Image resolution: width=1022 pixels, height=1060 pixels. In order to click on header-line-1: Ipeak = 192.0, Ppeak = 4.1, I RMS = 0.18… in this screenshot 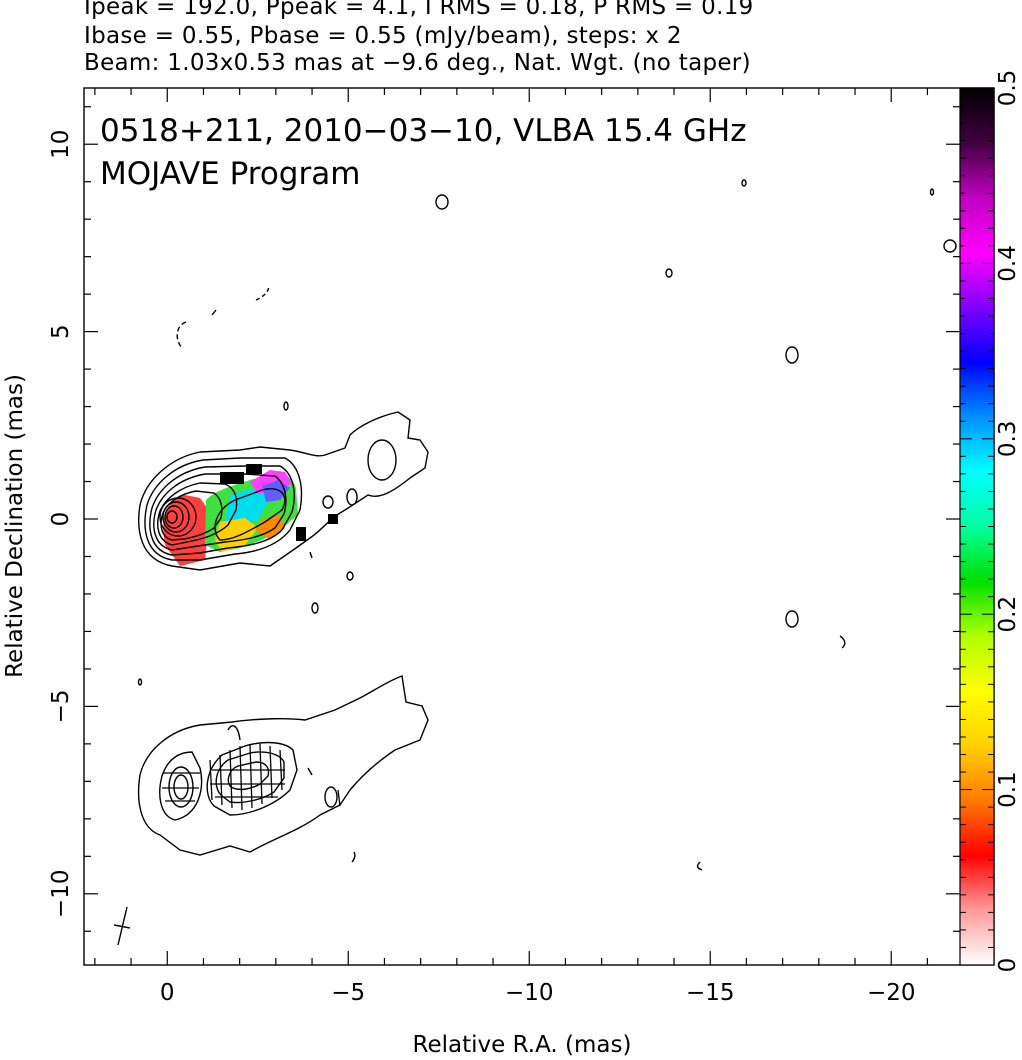, I will do `click(419, 10)`.